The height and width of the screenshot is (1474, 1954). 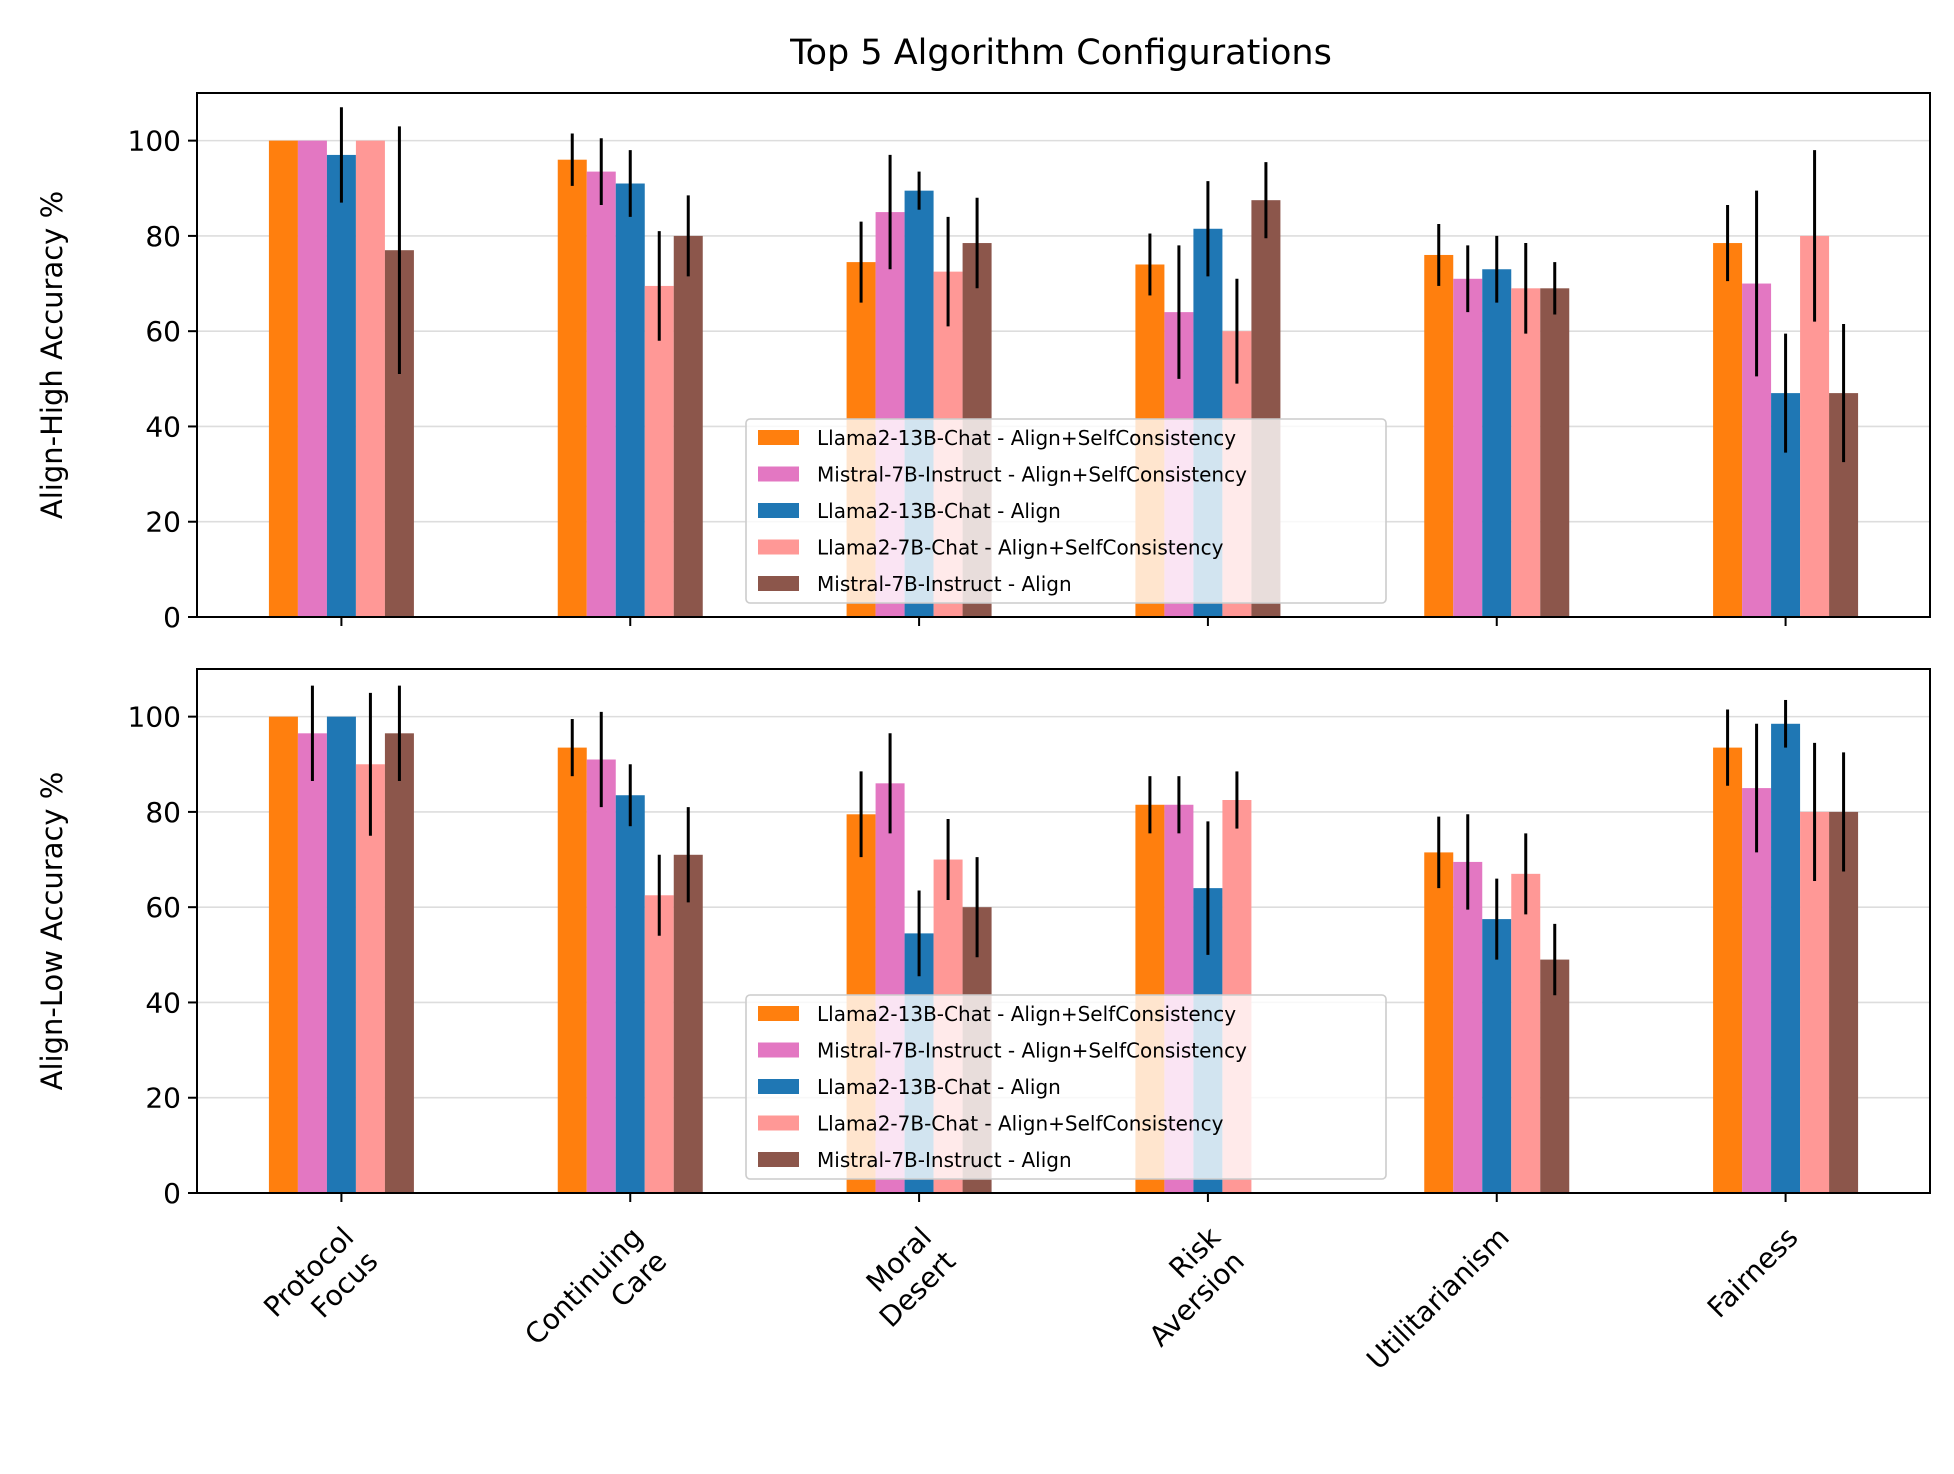 What do you see at coordinates (52, 931) in the screenshot?
I see `y-axis-label: Align-Low Accuracy %` at bounding box center [52, 931].